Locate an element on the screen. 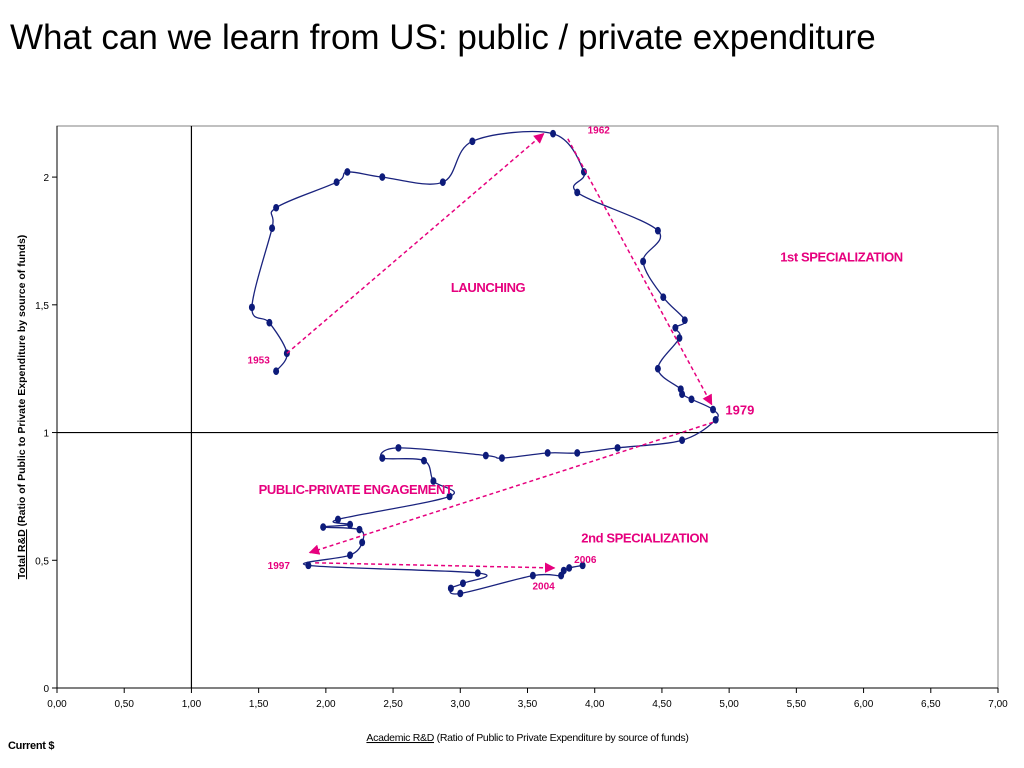  y-tick-label: 0 is located at coordinates (46, 689).